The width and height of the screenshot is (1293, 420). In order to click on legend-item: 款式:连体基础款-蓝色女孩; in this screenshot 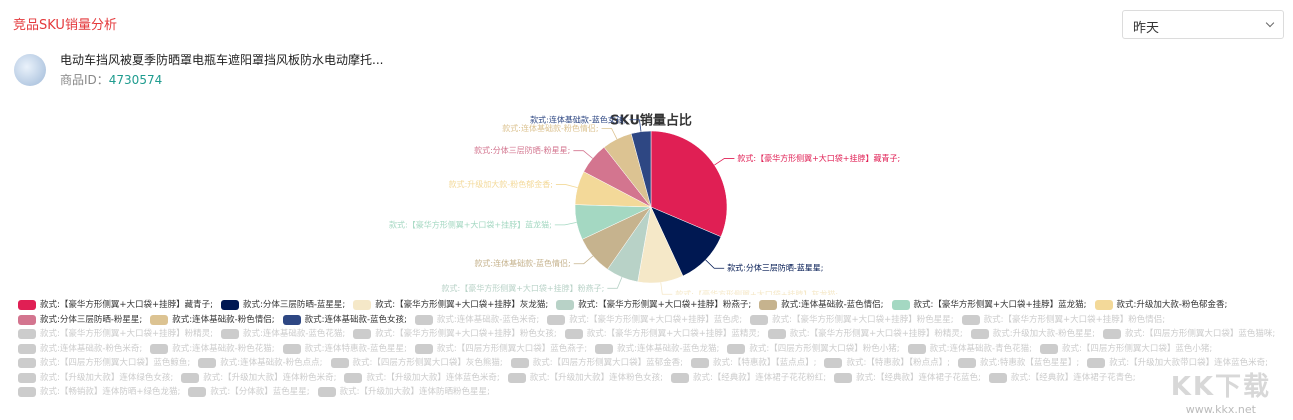, I will do `click(344, 320)`.